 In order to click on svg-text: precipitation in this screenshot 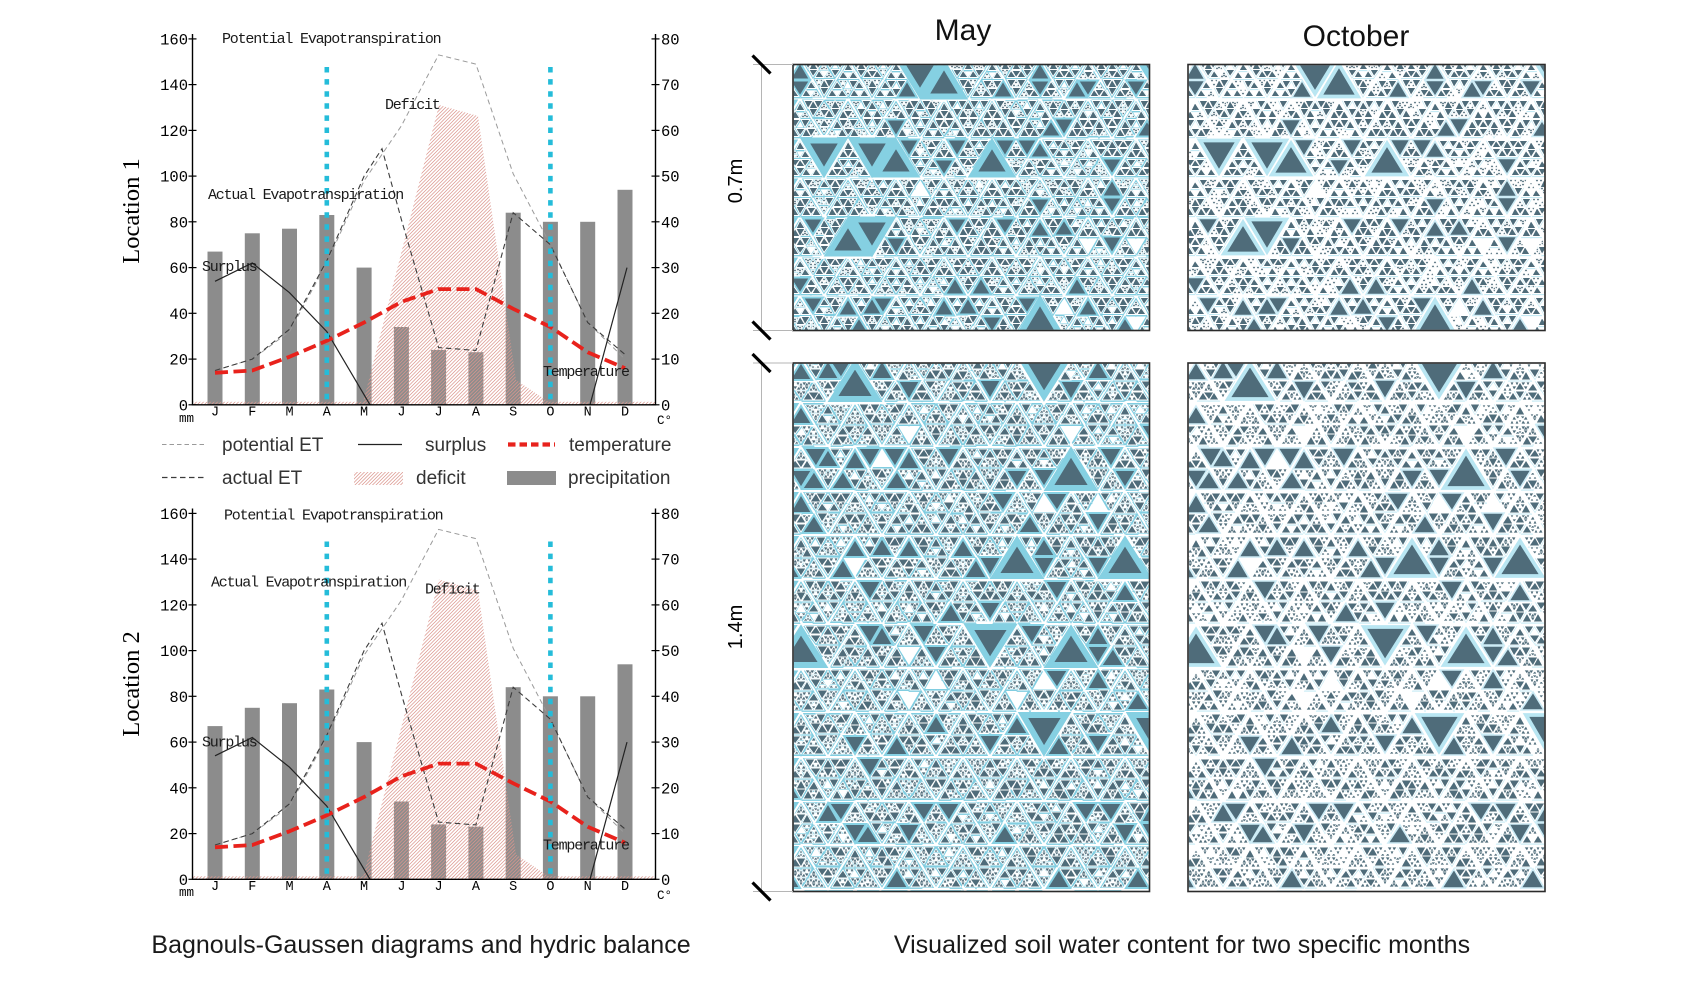, I will do `click(619, 478)`.